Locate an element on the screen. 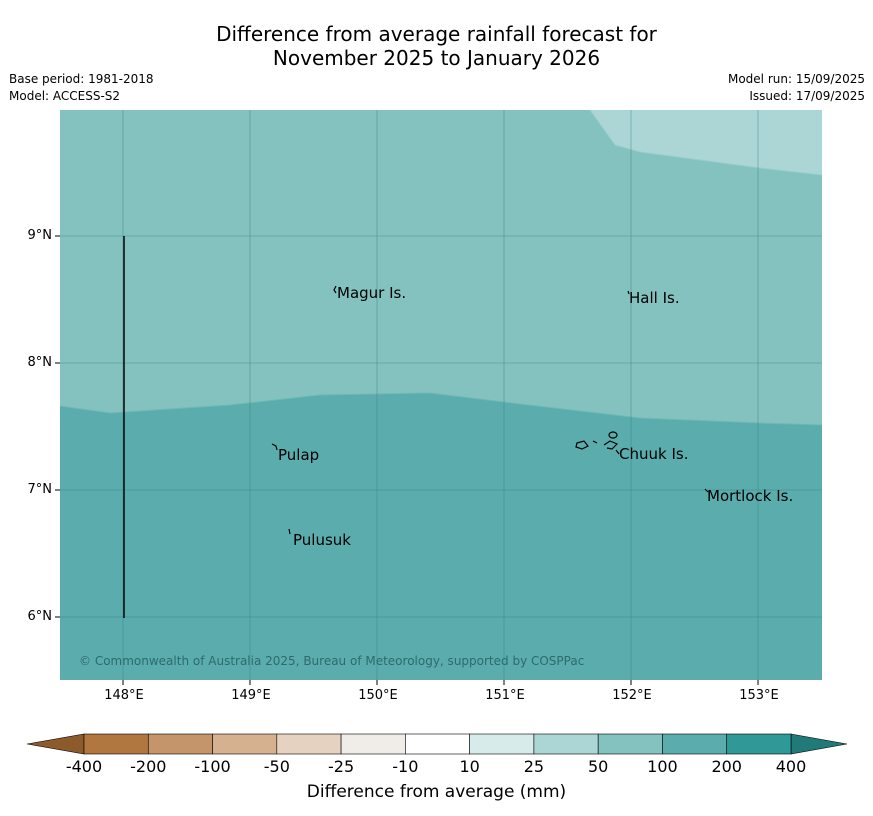  lat-label-8n: 8°N is located at coordinates (40, 362).